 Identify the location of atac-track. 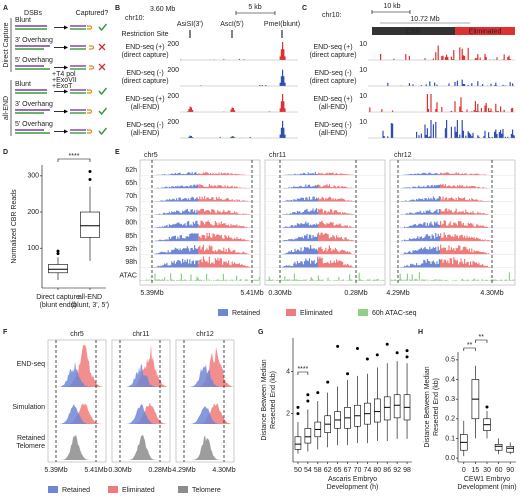
(200, 277).